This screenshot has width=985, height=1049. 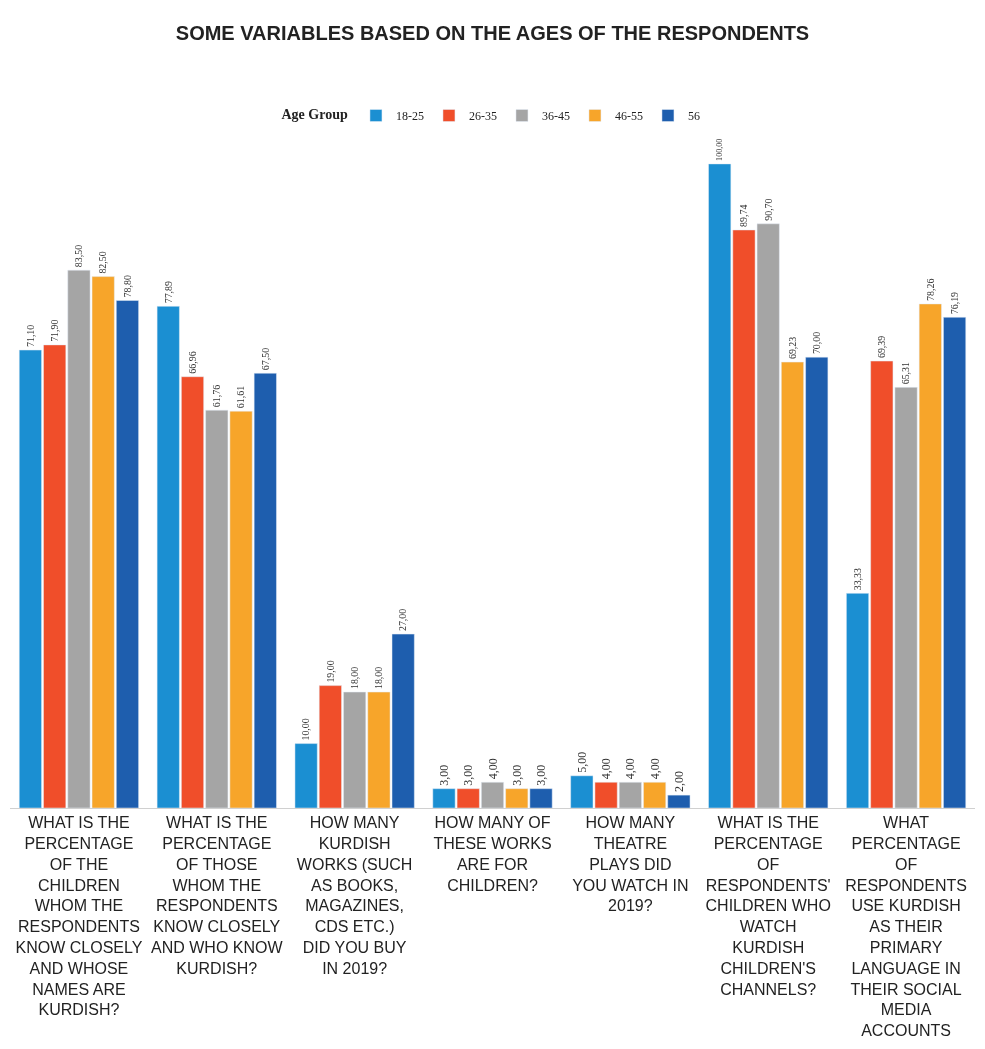 What do you see at coordinates (482, 116) in the screenshot?
I see `legend-label: 26-35` at bounding box center [482, 116].